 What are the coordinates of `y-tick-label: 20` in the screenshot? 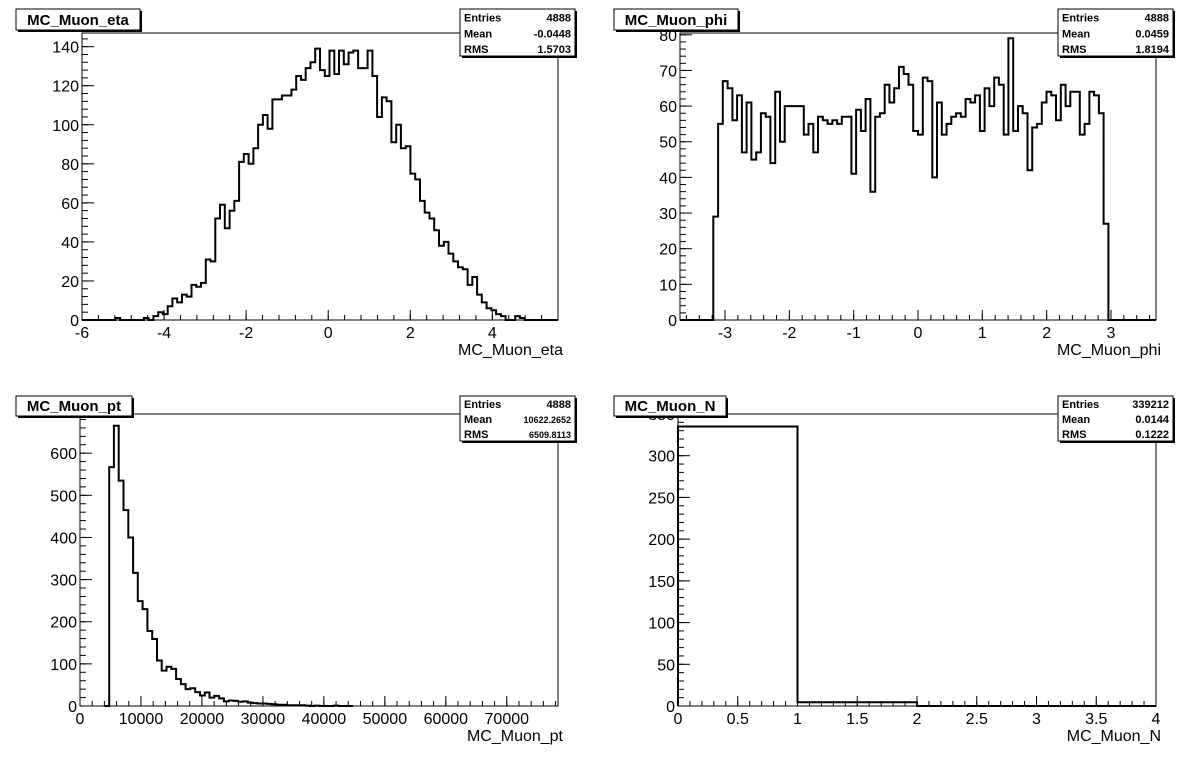 It's located at (668, 250).